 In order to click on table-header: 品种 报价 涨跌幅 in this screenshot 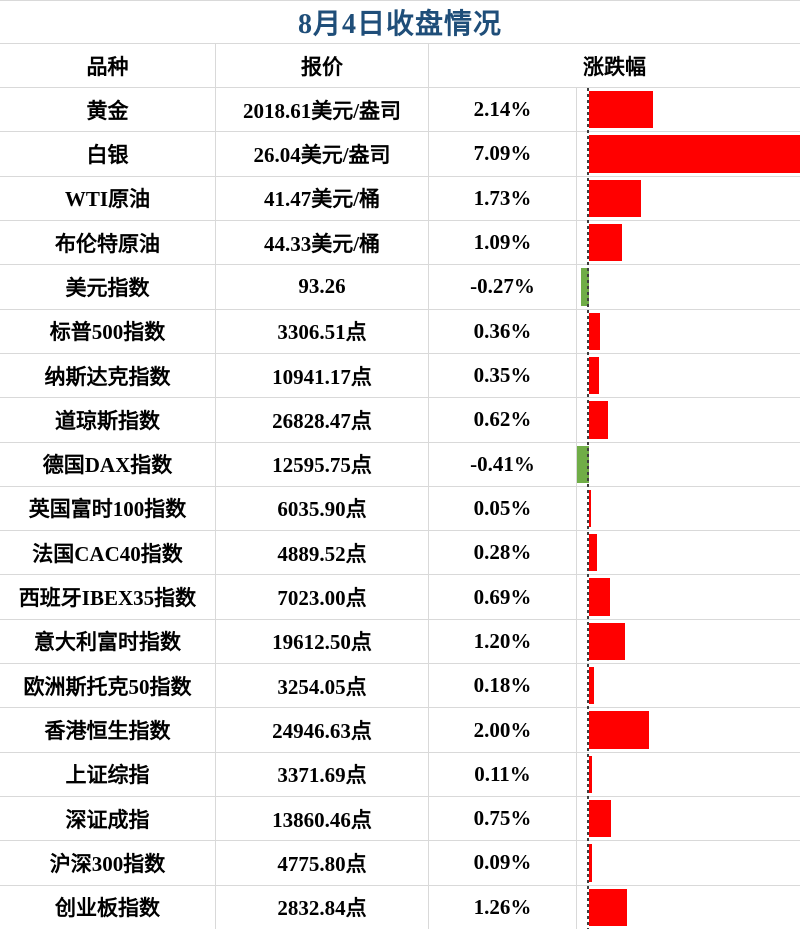, I will do `click(400, 66)`.